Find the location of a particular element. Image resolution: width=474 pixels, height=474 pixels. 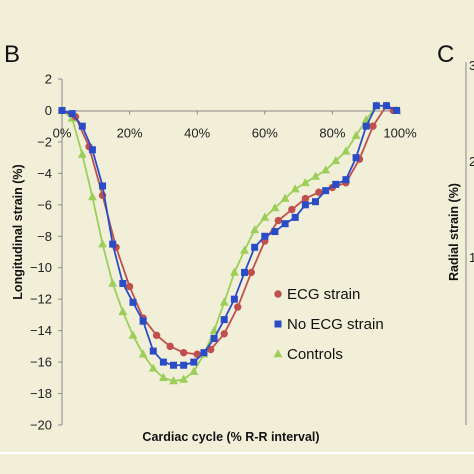

y-tick-label: 2 is located at coordinates (48, 79).